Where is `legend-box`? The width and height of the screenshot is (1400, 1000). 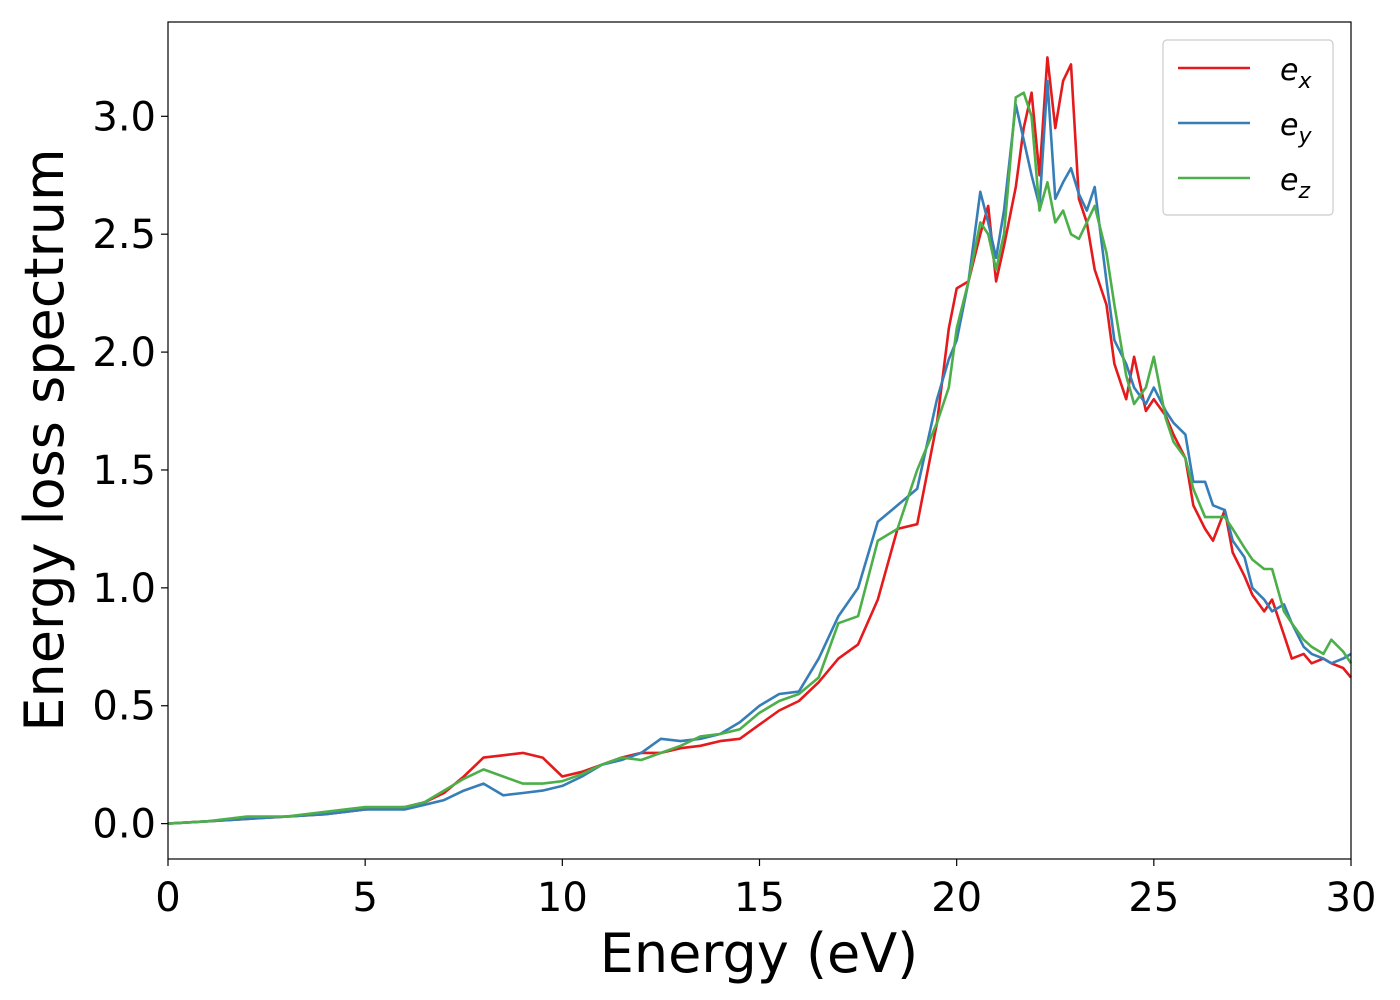
legend-box is located at coordinates (1248, 127).